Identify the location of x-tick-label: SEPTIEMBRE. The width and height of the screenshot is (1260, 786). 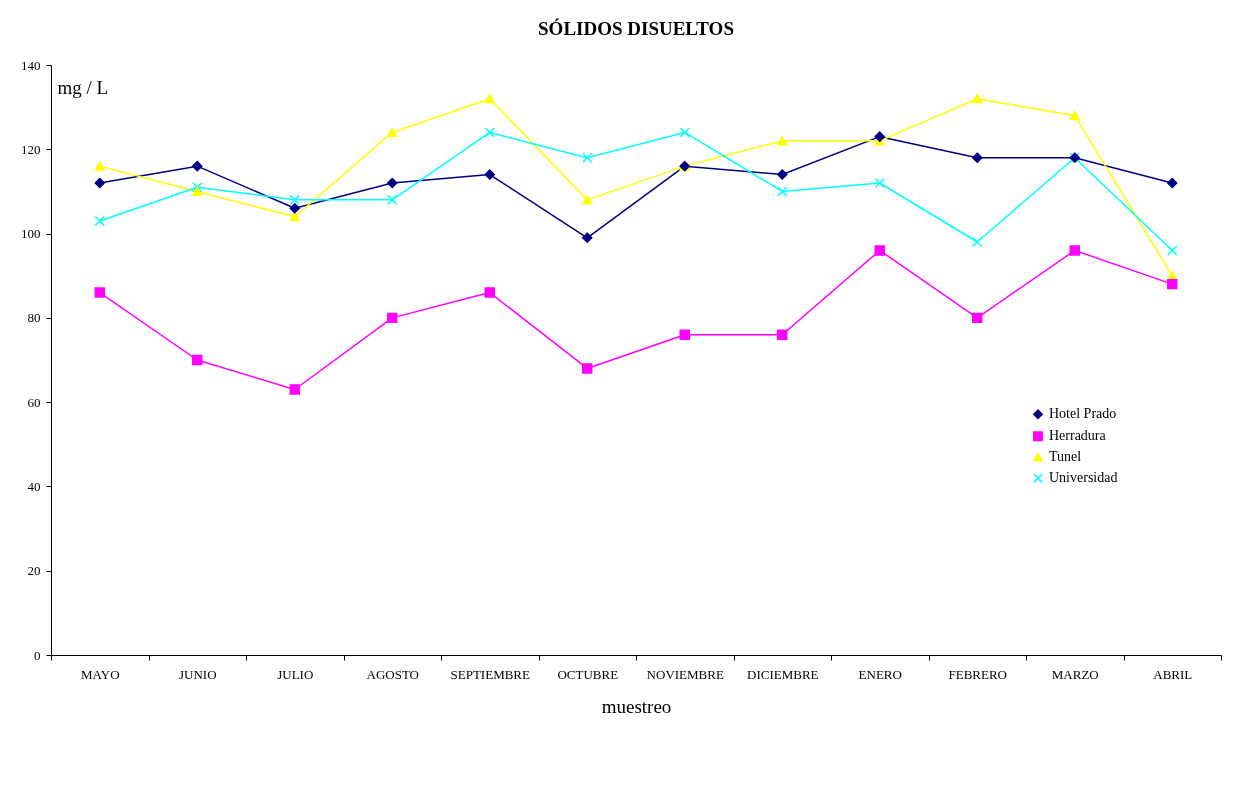
(490, 674).